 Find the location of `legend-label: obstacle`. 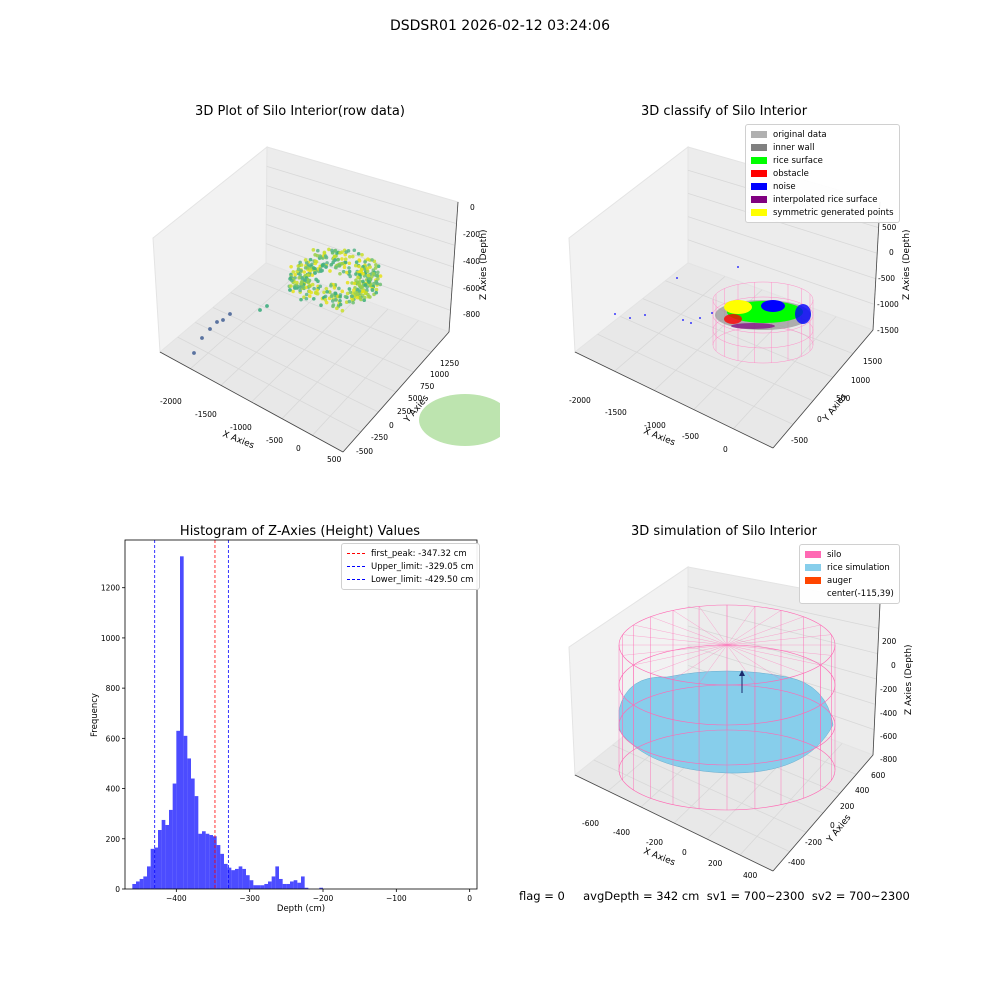

legend-label: obstacle is located at coordinates (791, 173).